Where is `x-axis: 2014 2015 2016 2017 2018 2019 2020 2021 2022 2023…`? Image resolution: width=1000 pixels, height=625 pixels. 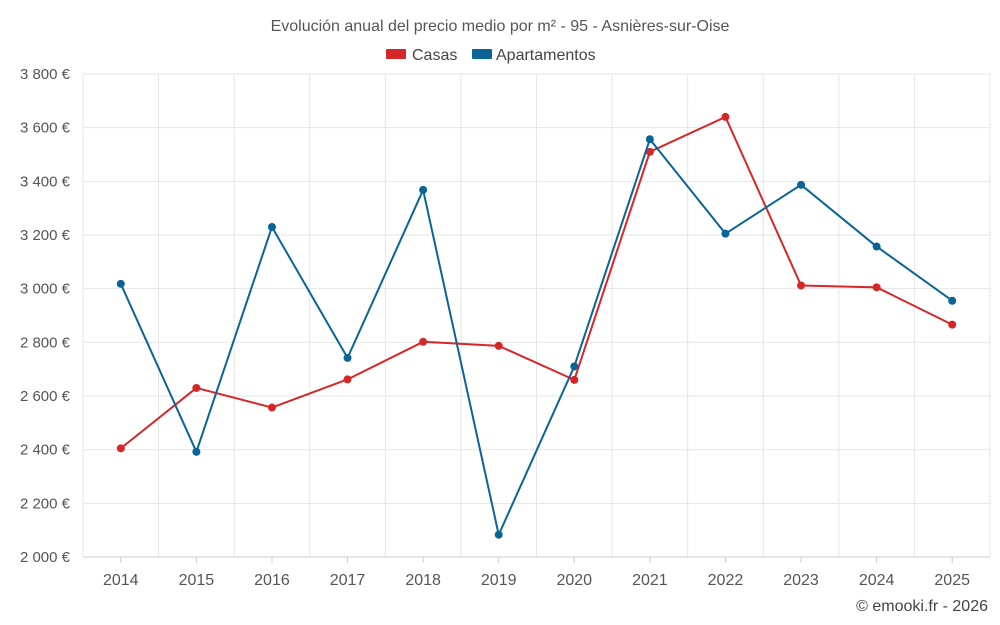 x-axis: 2014 2015 2016 2017 2018 2019 2020 2021 2022 2023… is located at coordinates (536, 573).